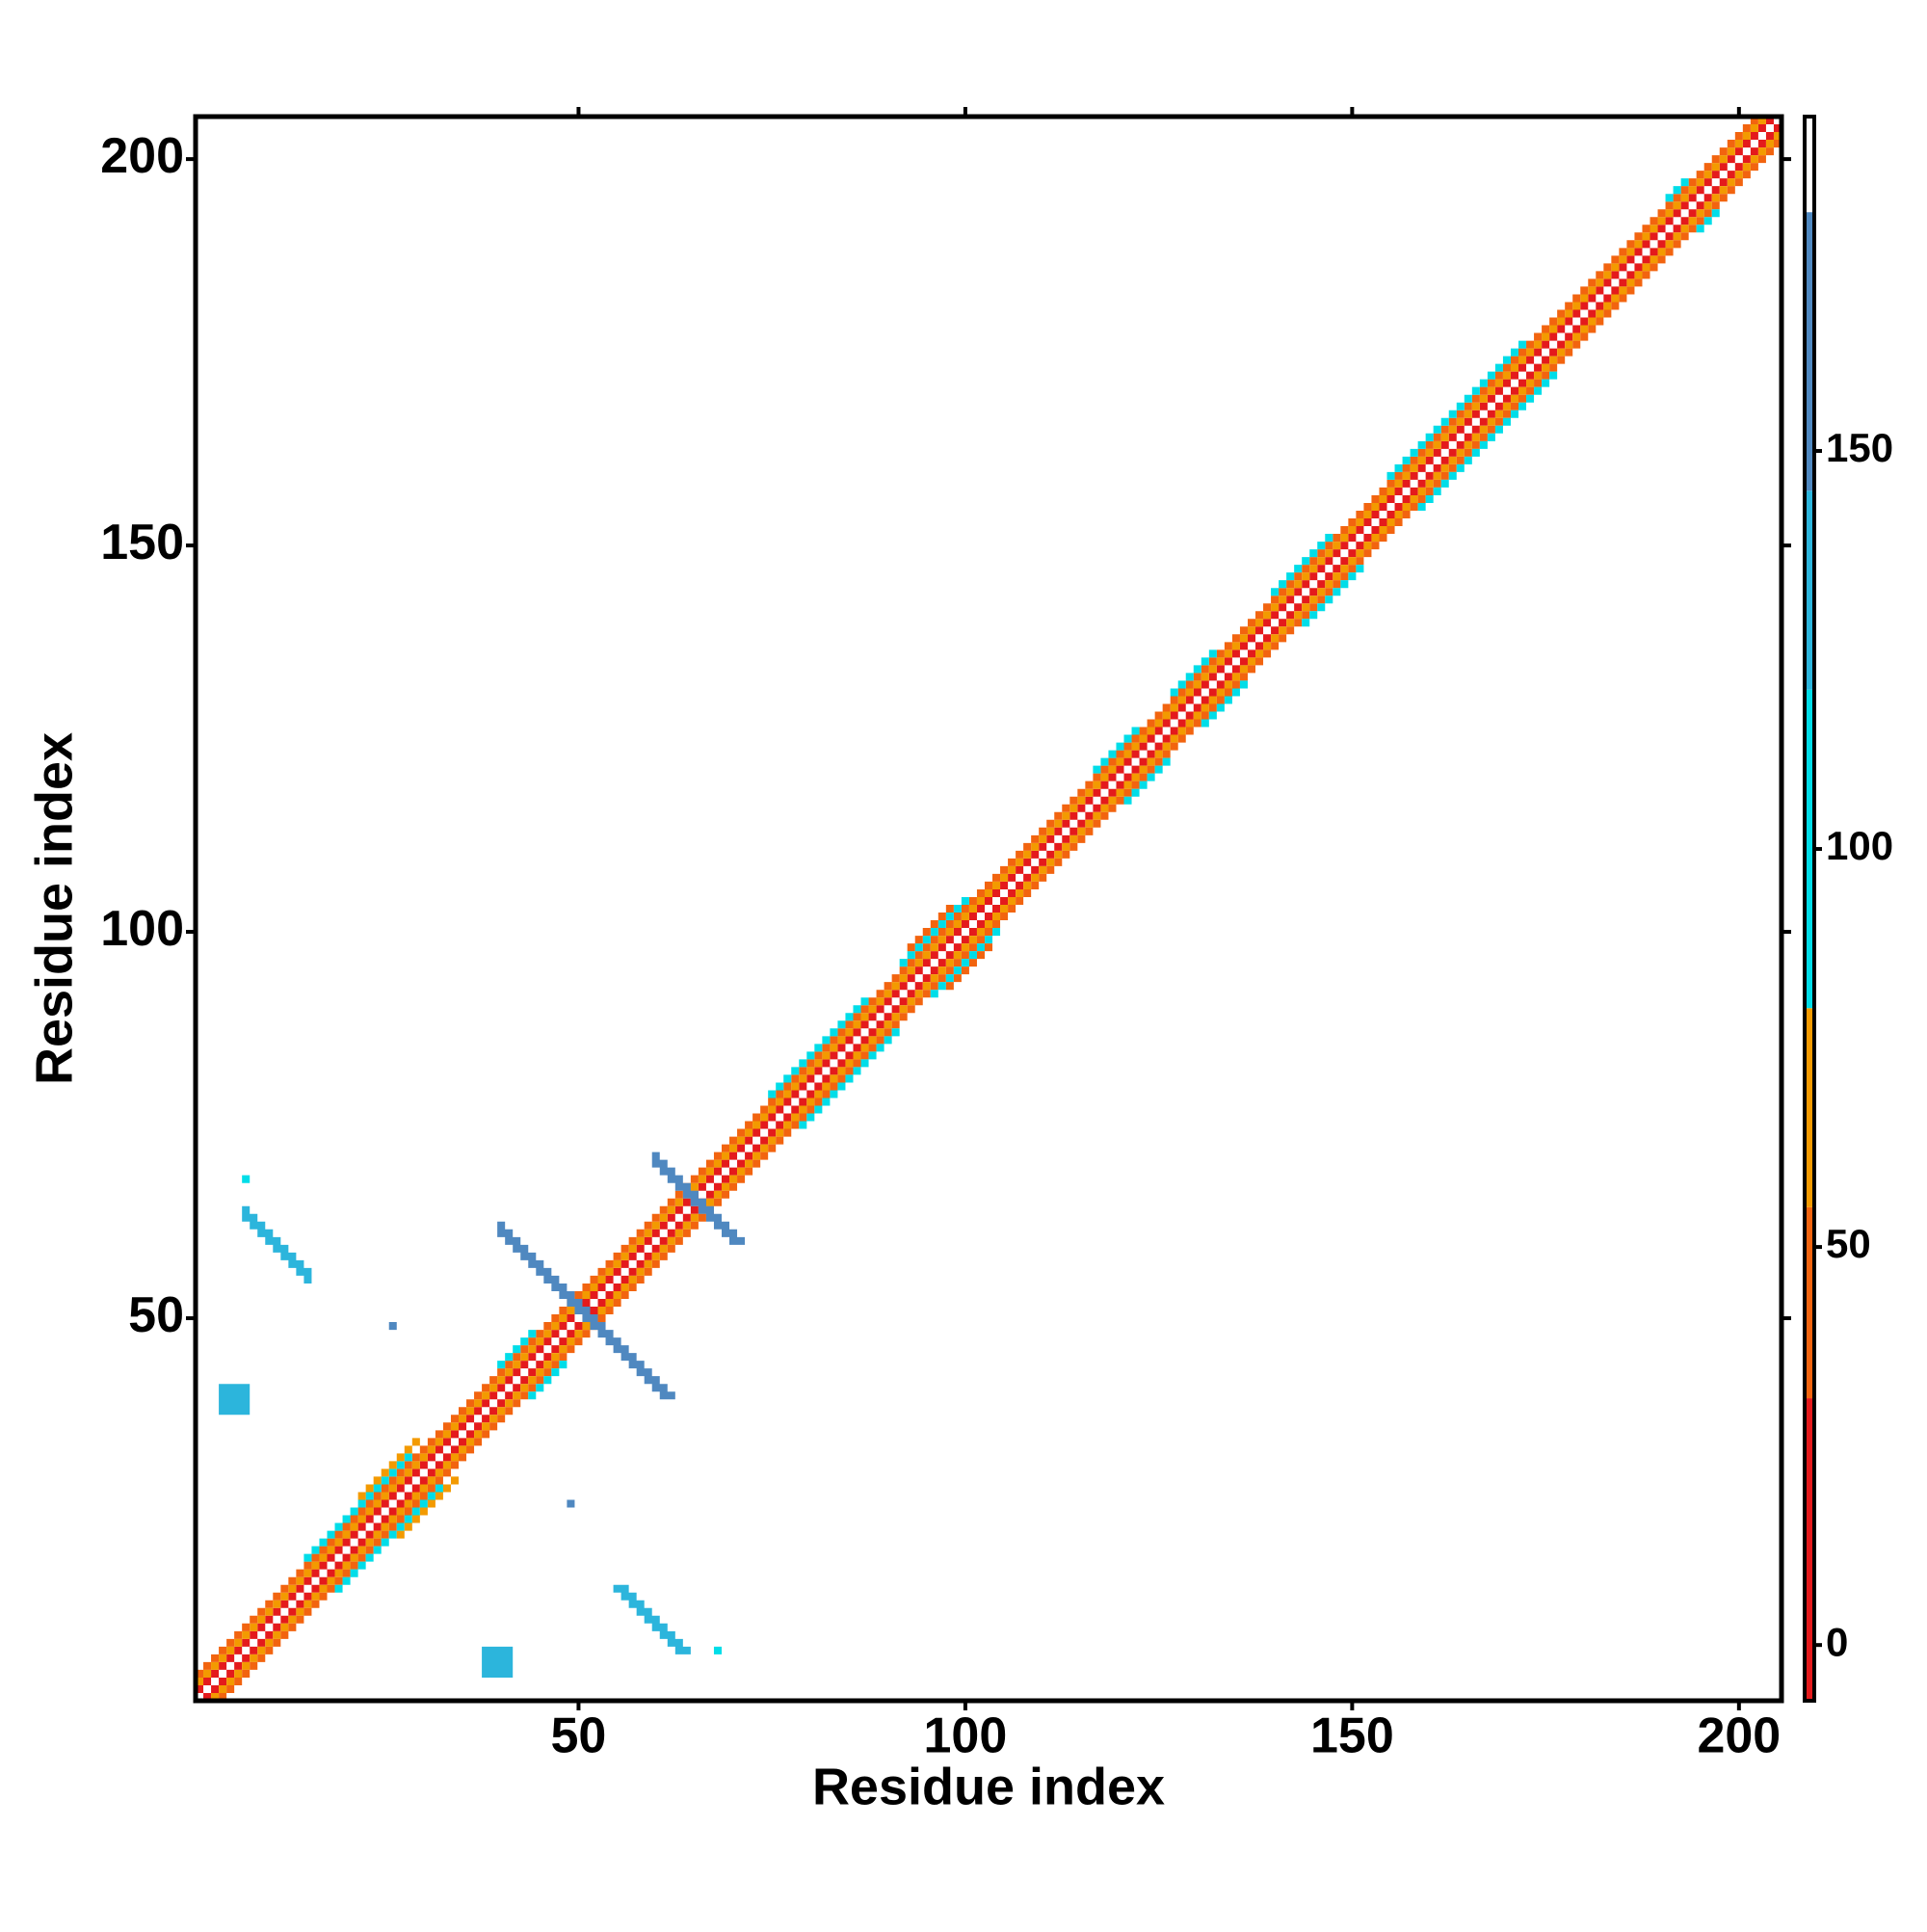 This screenshot has width=1927, height=1932. What do you see at coordinates (1859, 447) in the screenshot?
I see `colorbar-tick-label: 150` at bounding box center [1859, 447].